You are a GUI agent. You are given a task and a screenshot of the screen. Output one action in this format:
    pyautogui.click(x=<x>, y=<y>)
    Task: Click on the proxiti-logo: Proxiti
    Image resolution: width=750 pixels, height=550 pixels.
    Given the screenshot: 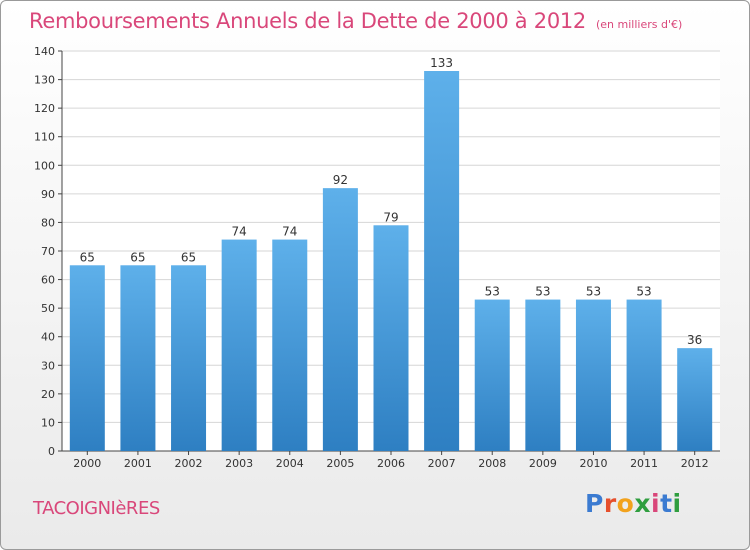 What is the action you would take?
    pyautogui.click(x=633, y=503)
    